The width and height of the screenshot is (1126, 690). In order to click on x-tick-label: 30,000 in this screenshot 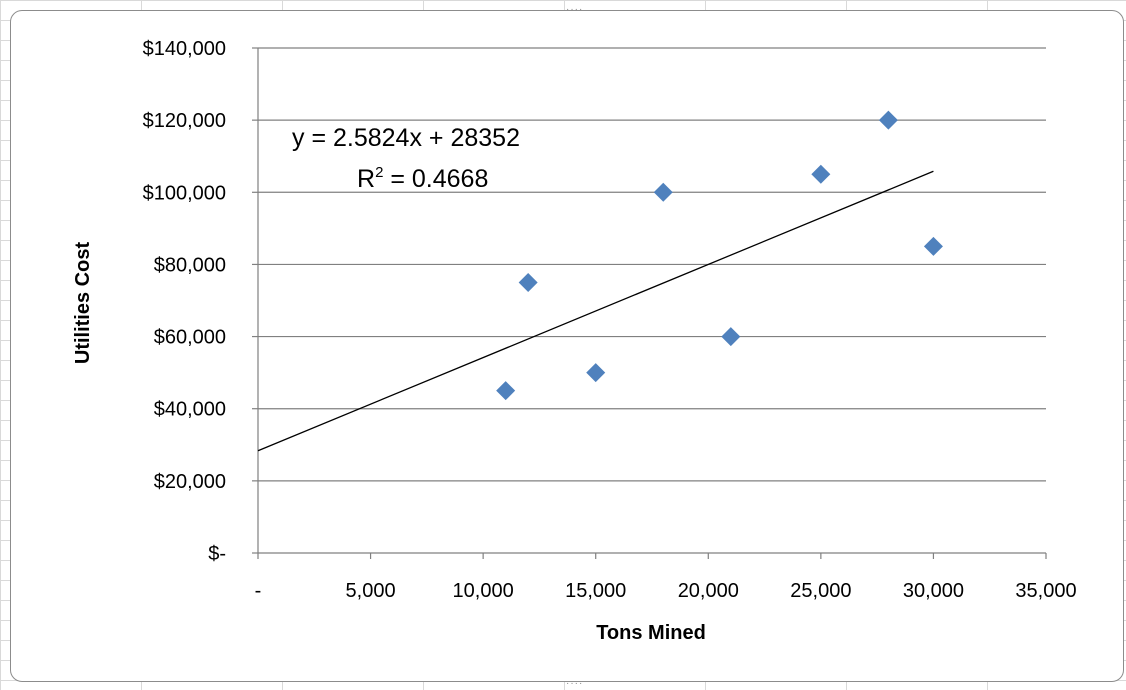, I will do `click(933, 591)`.